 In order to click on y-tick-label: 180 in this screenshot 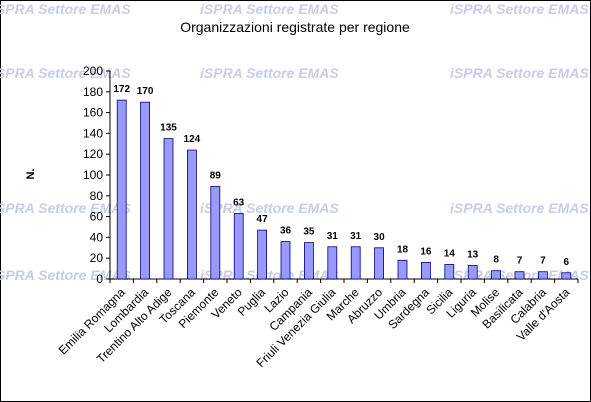, I will do `click(93, 92)`.